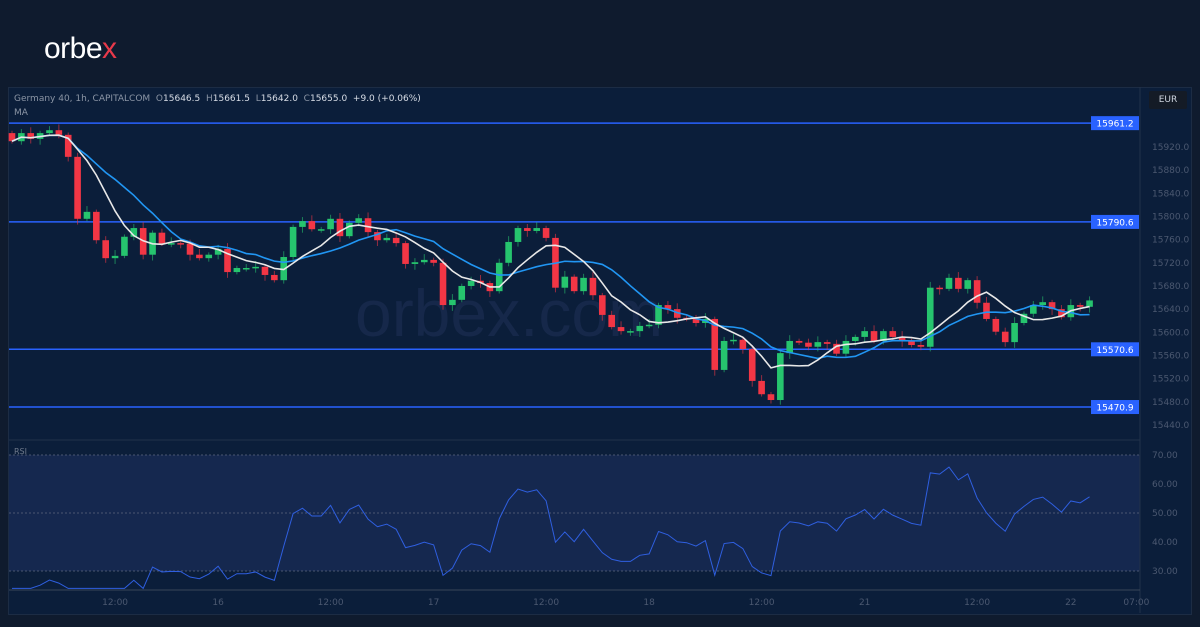 The height and width of the screenshot is (627, 1200). Describe the element at coordinates (1165, 514) in the screenshot. I see `rsi-tick-label: 50.00` at that location.